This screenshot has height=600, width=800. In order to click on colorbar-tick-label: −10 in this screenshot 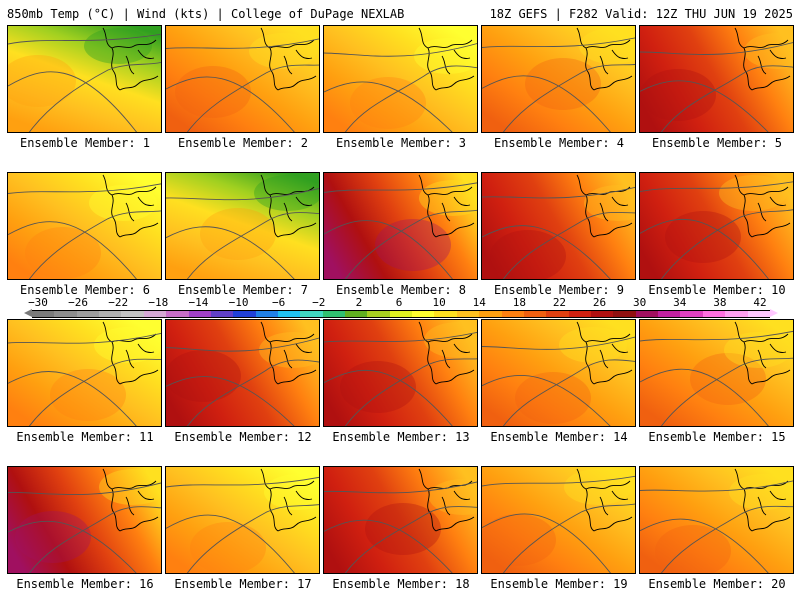, I will do `click(238, 302)`.